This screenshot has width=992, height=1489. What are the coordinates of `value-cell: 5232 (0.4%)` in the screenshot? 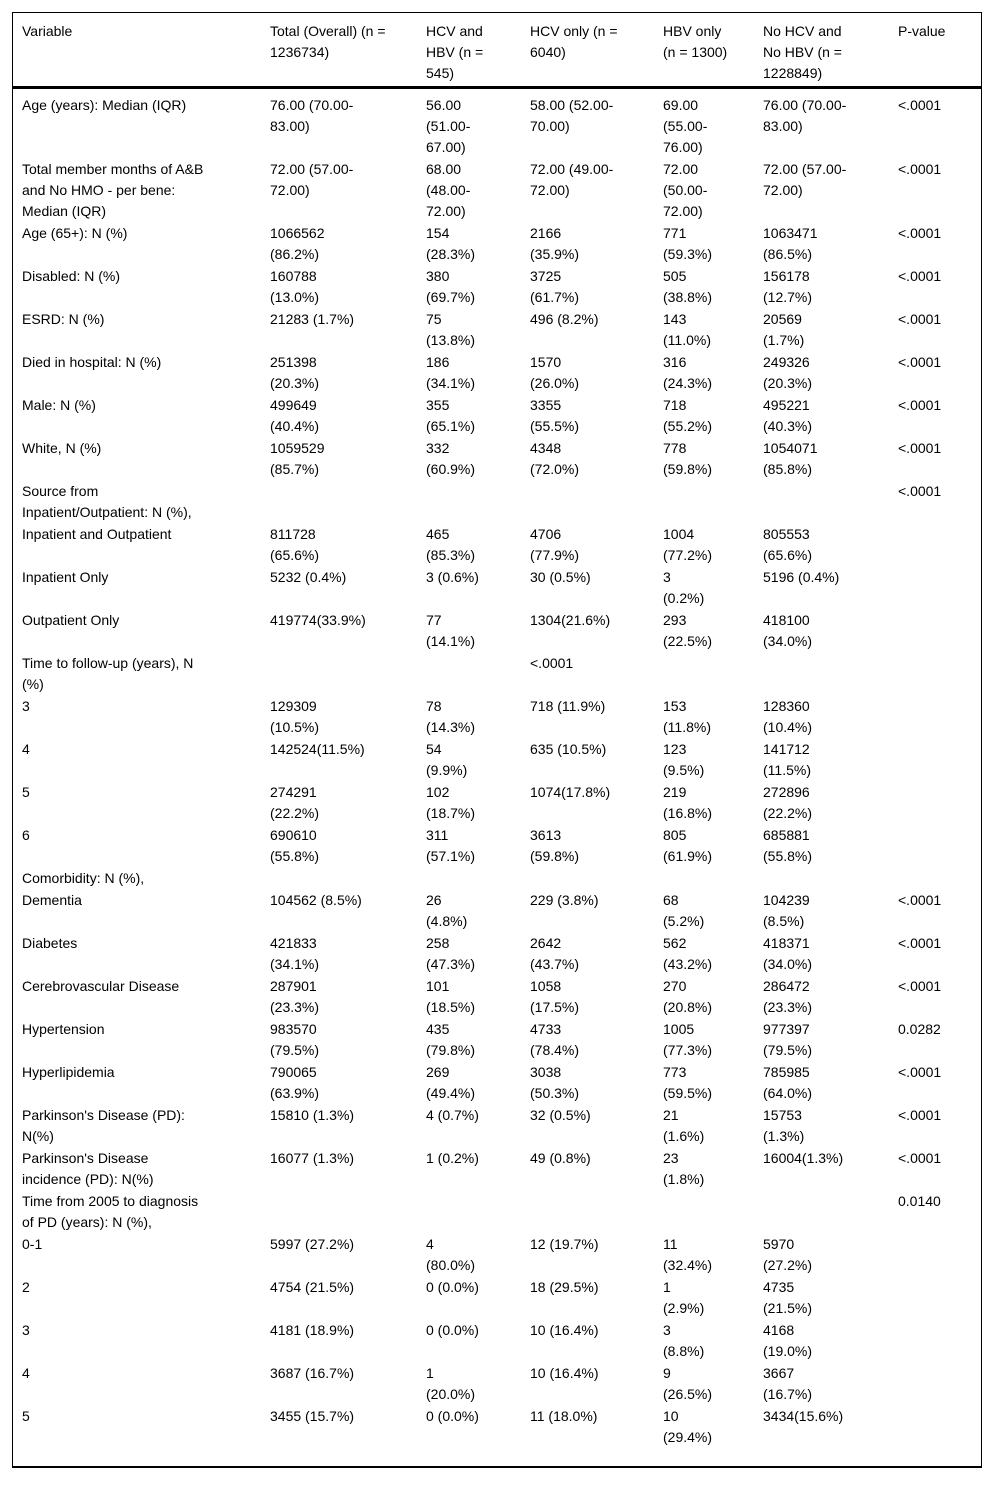 It's located at (308, 577).